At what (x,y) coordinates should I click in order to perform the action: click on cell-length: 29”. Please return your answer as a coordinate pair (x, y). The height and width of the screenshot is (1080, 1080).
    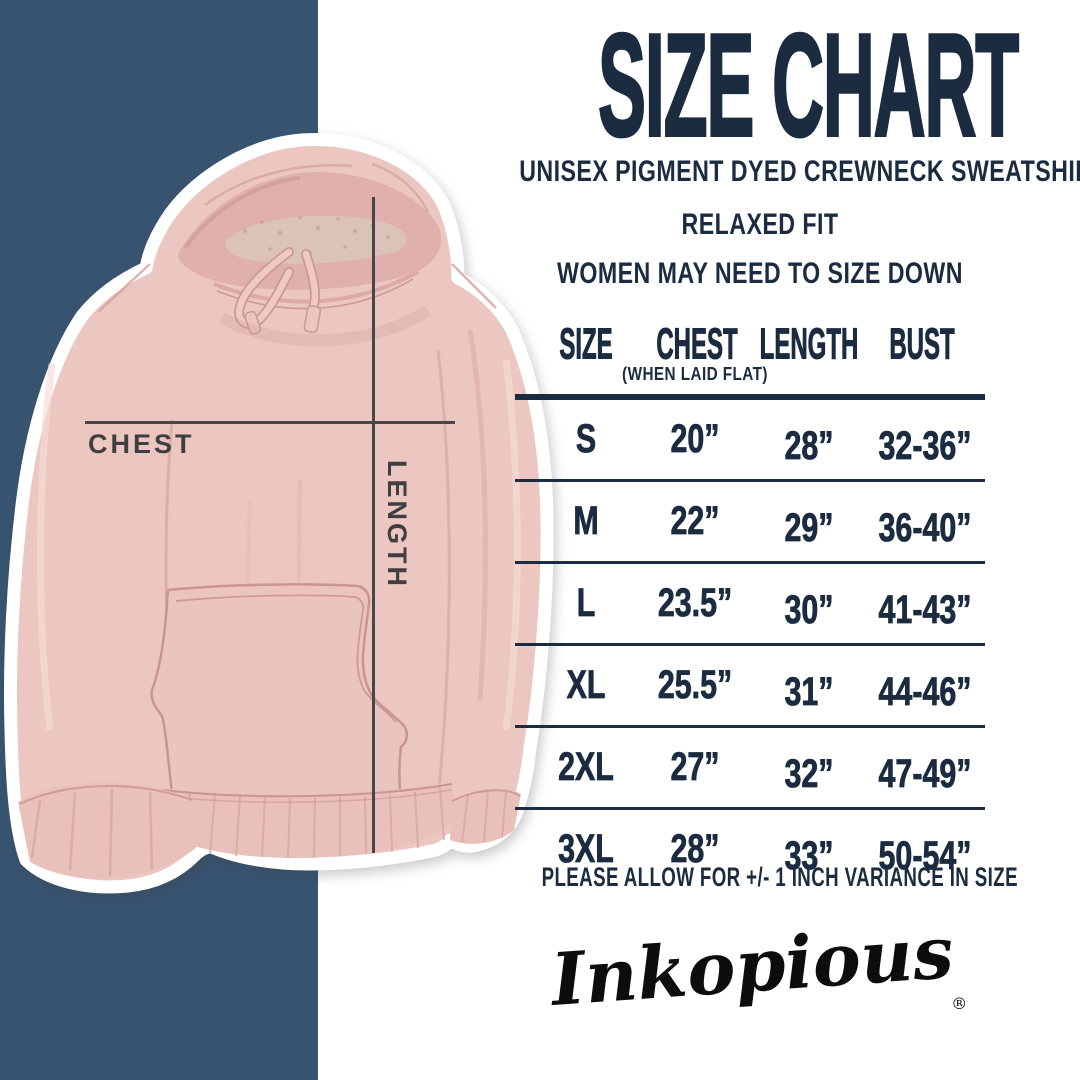
    Looking at the image, I should click on (809, 528).